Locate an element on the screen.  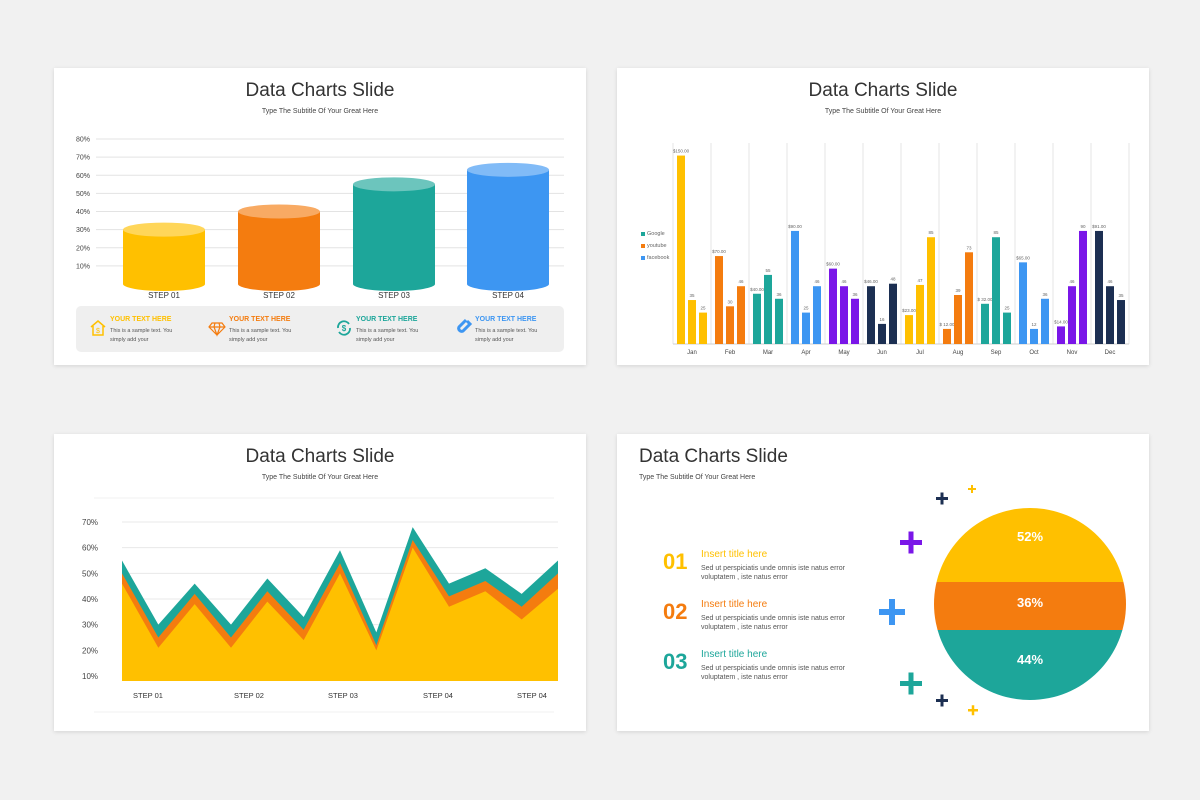
data-label: $70.00 is located at coordinates (719, 251).